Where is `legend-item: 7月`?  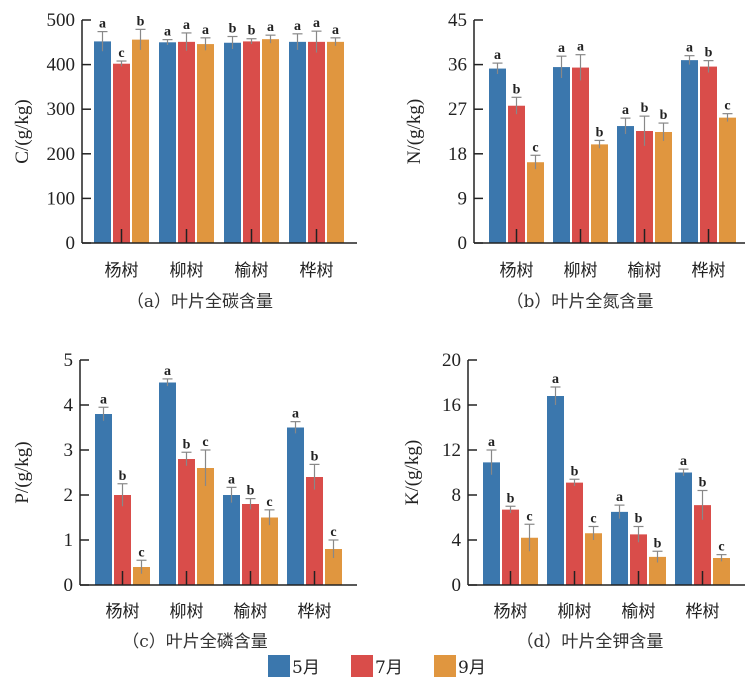 legend-item: 7月 is located at coordinates (377, 666).